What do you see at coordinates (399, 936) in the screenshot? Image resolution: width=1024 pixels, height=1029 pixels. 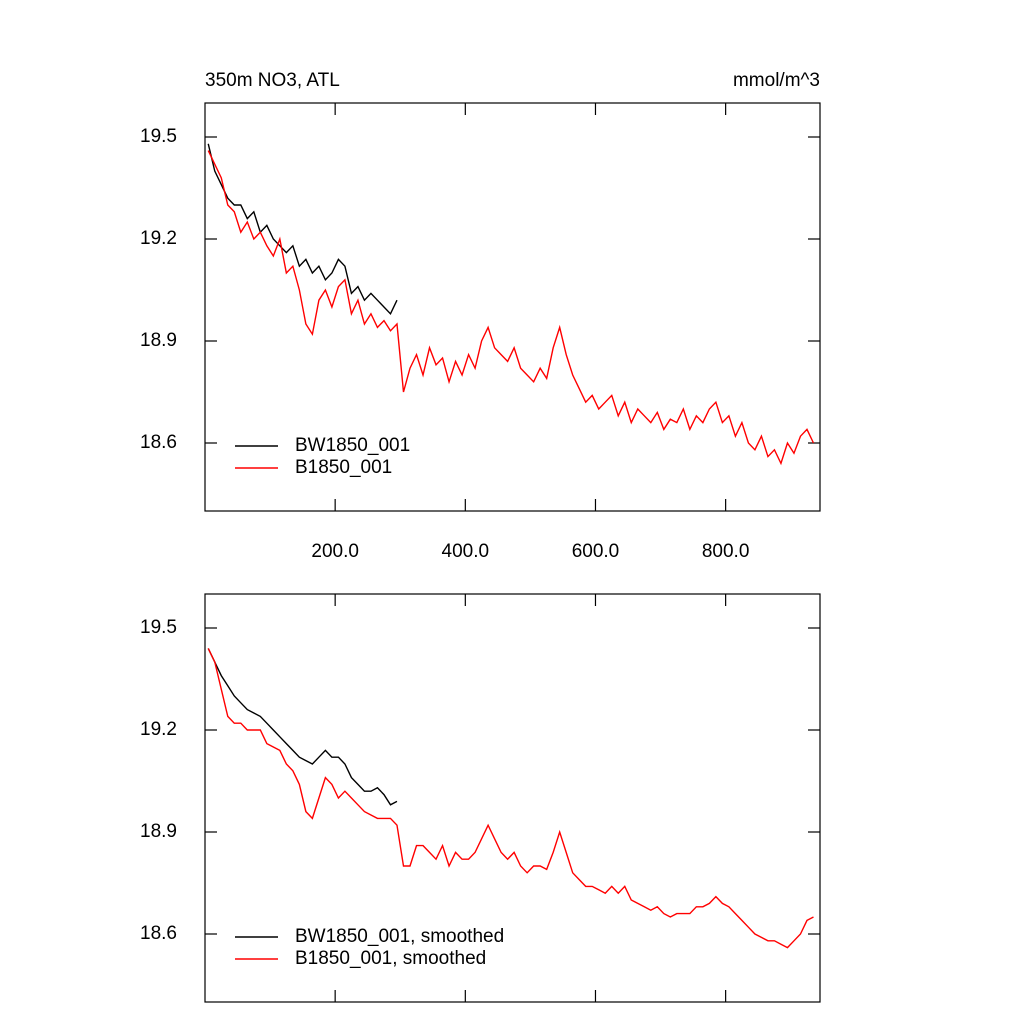 I see `legend-label: BW1850_001, smoothed` at bounding box center [399, 936].